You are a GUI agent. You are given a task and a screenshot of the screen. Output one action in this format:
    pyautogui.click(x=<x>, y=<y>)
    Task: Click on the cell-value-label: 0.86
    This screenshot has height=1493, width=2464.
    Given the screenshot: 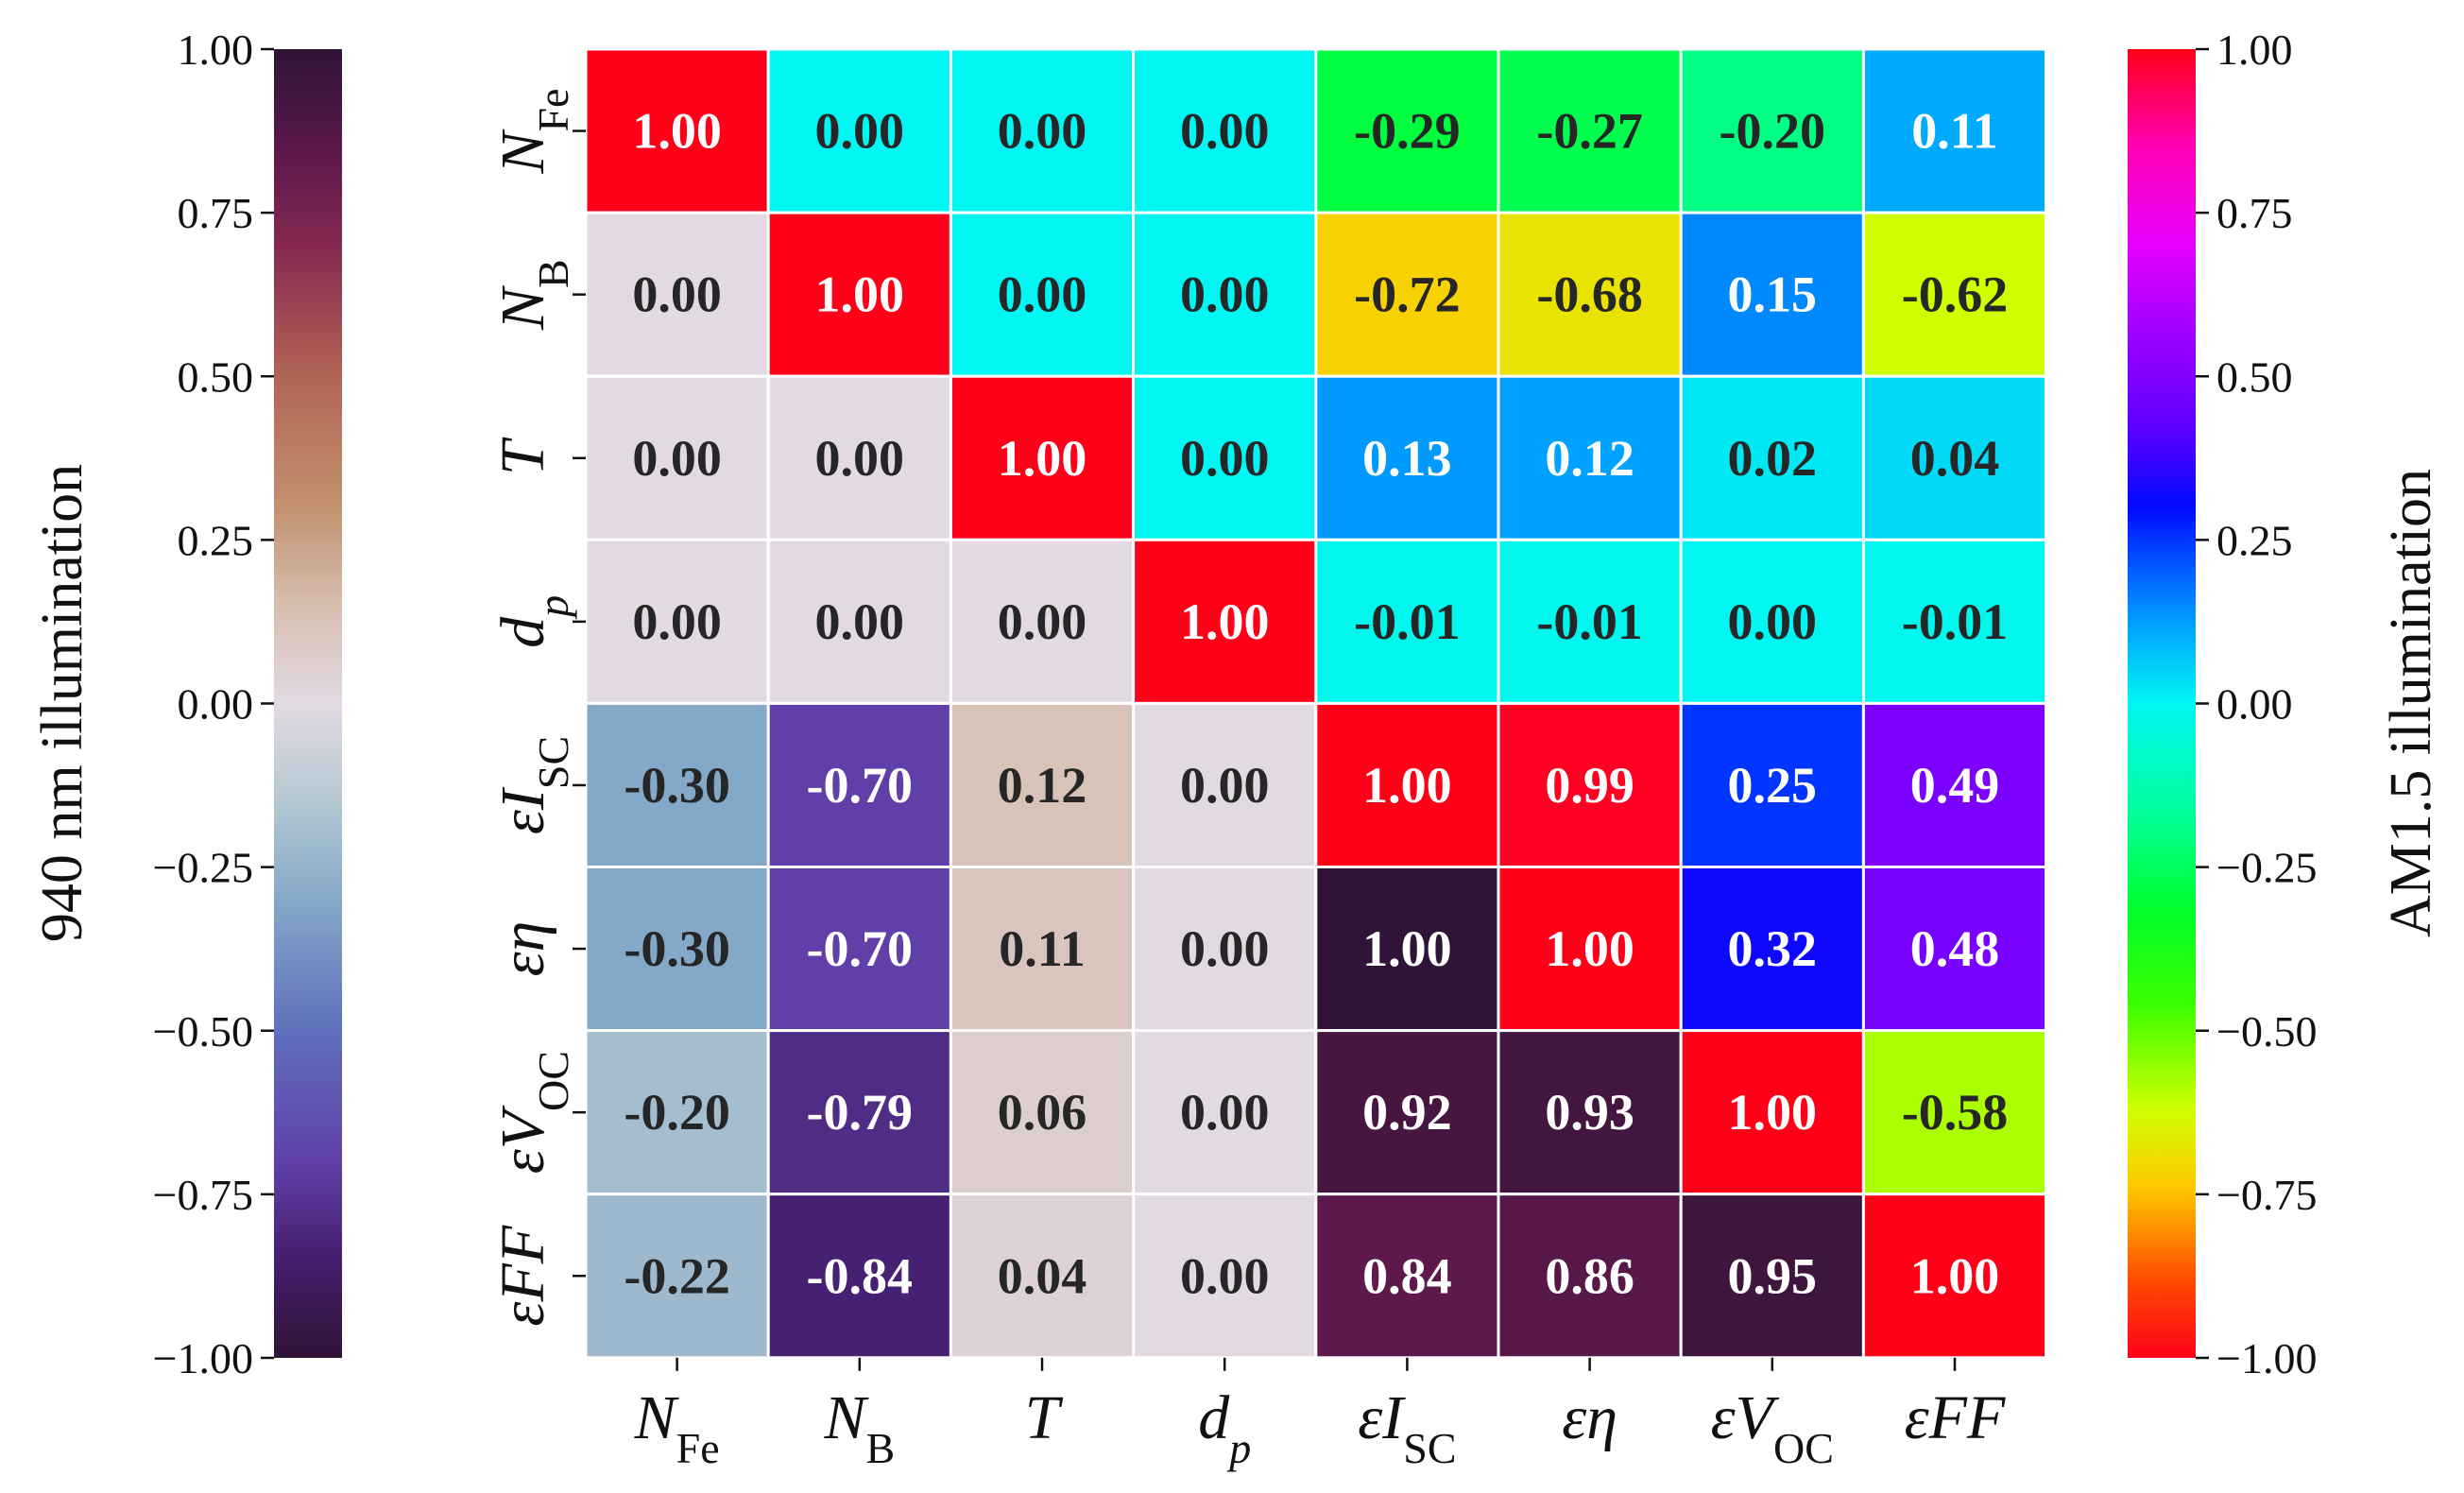 What is the action you would take?
    pyautogui.click(x=1590, y=1275)
    